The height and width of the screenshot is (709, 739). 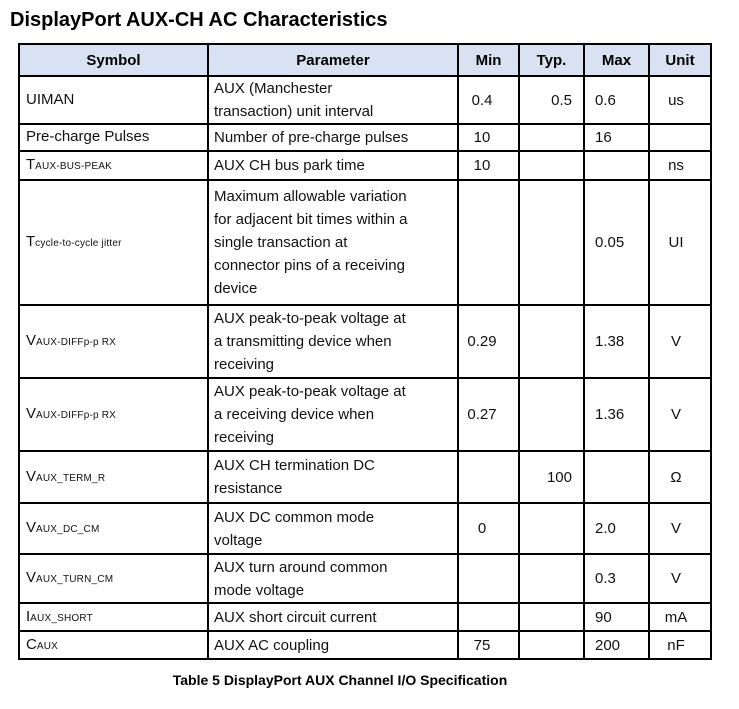 What do you see at coordinates (551, 100) in the screenshot?
I see `typ-value-cell: 0.5` at bounding box center [551, 100].